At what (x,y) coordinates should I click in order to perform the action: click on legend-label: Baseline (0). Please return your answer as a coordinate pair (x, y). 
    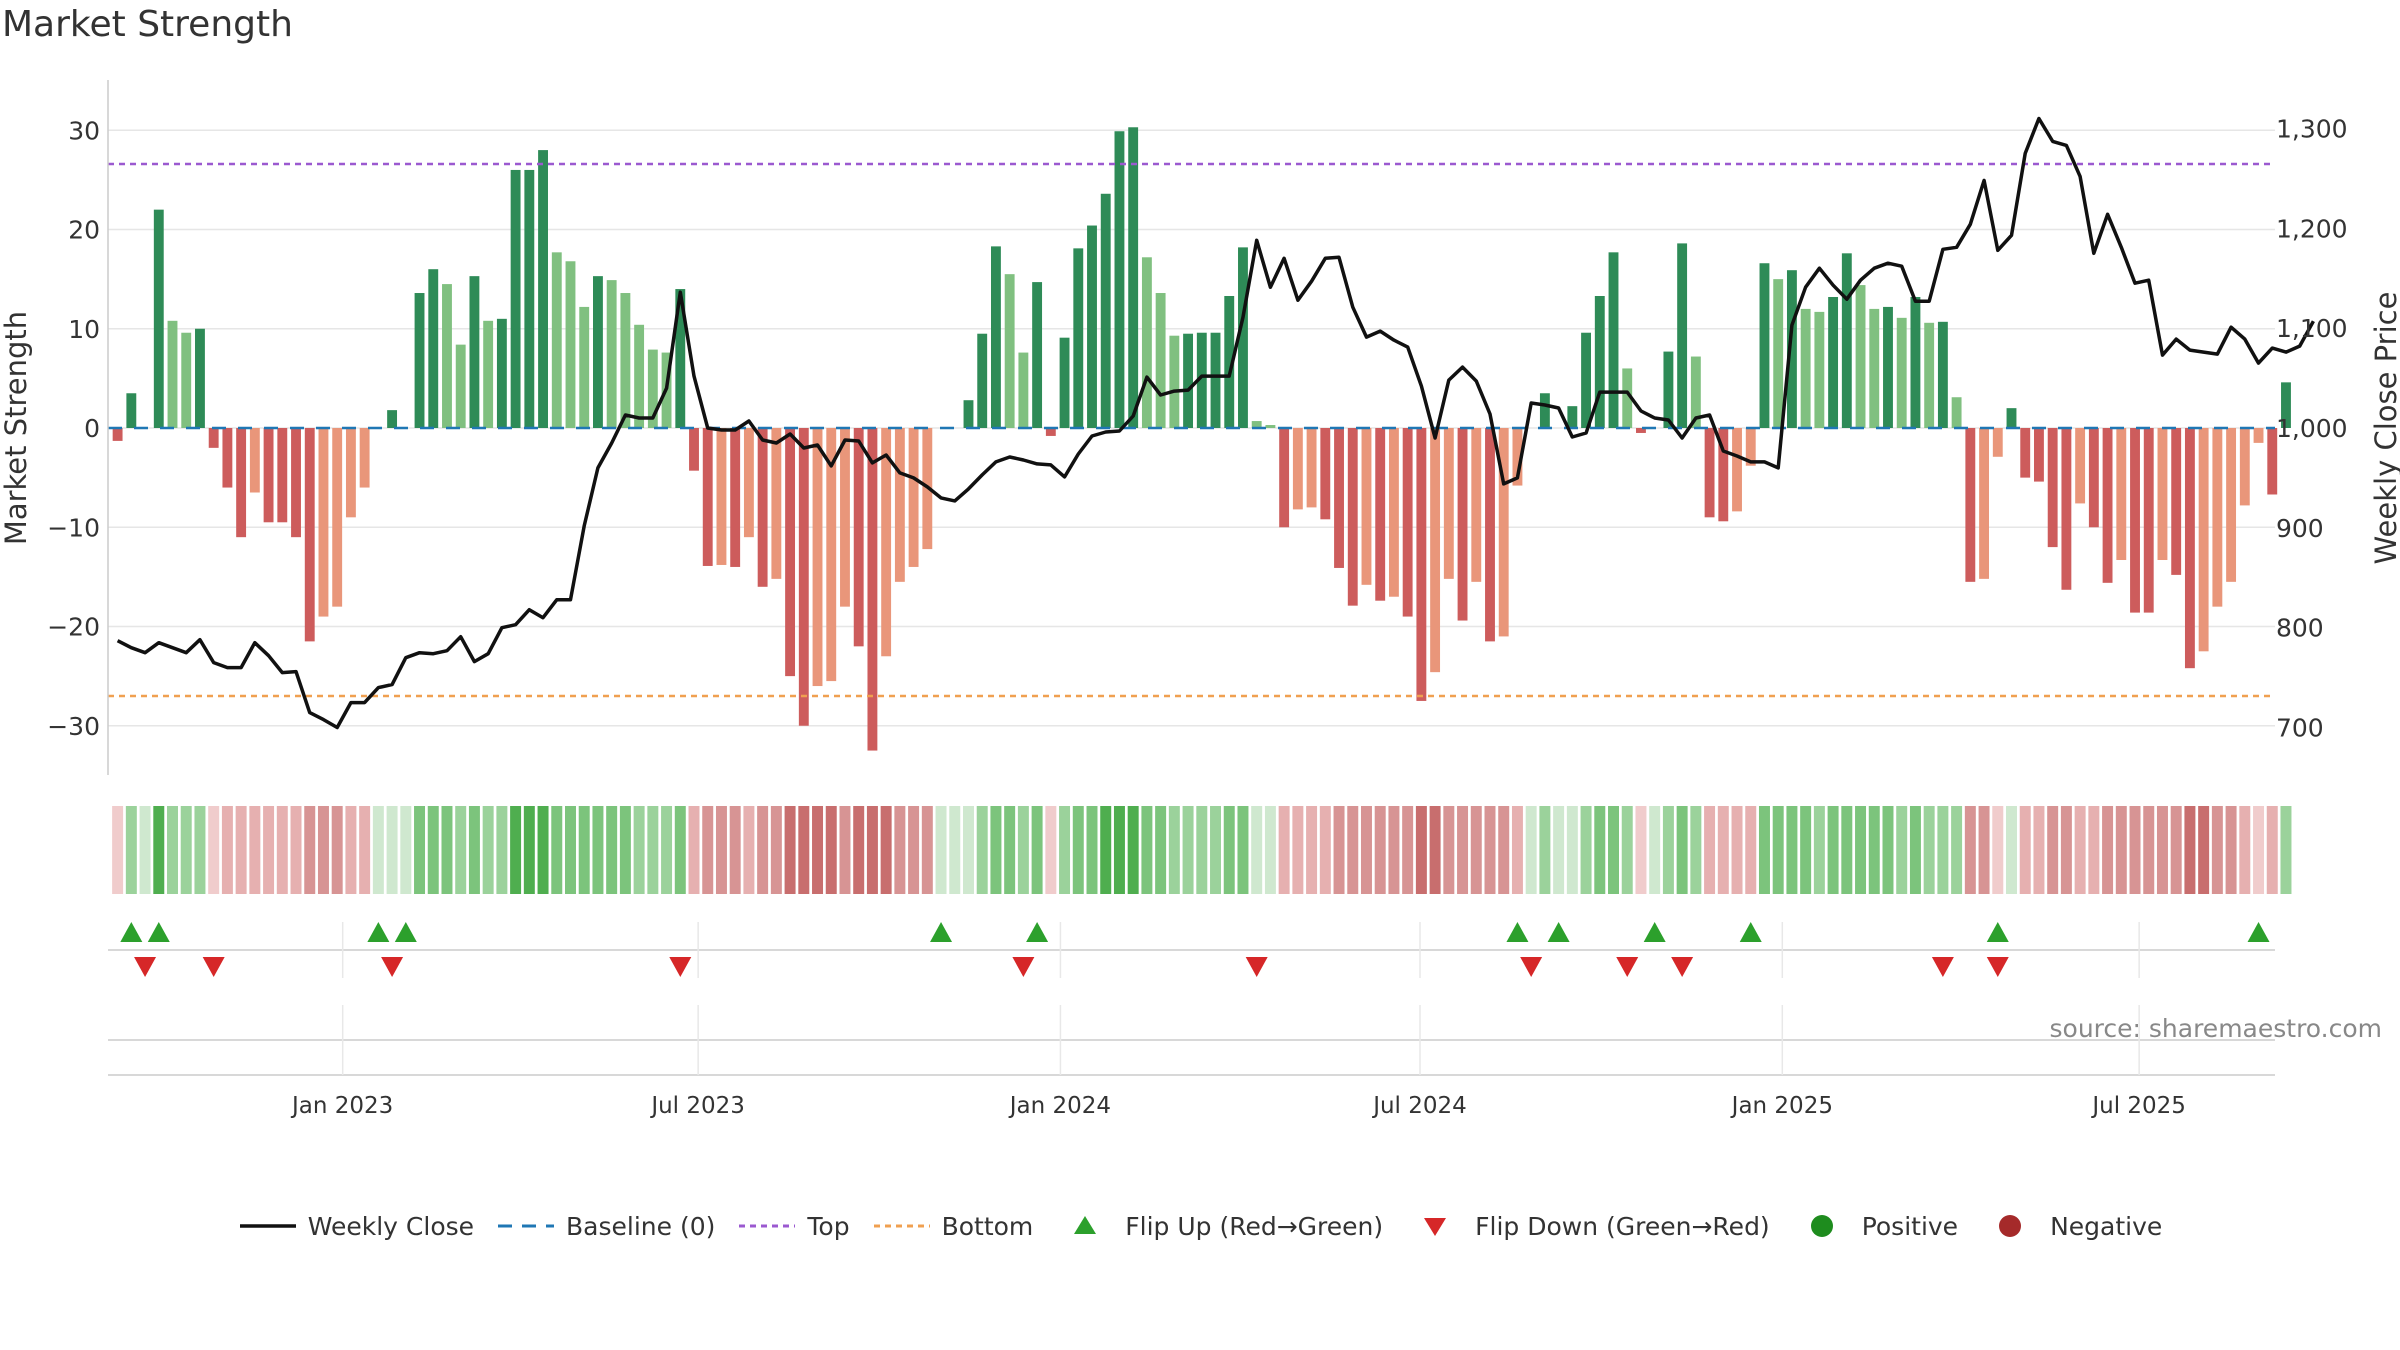
    Looking at the image, I should click on (641, 1226).